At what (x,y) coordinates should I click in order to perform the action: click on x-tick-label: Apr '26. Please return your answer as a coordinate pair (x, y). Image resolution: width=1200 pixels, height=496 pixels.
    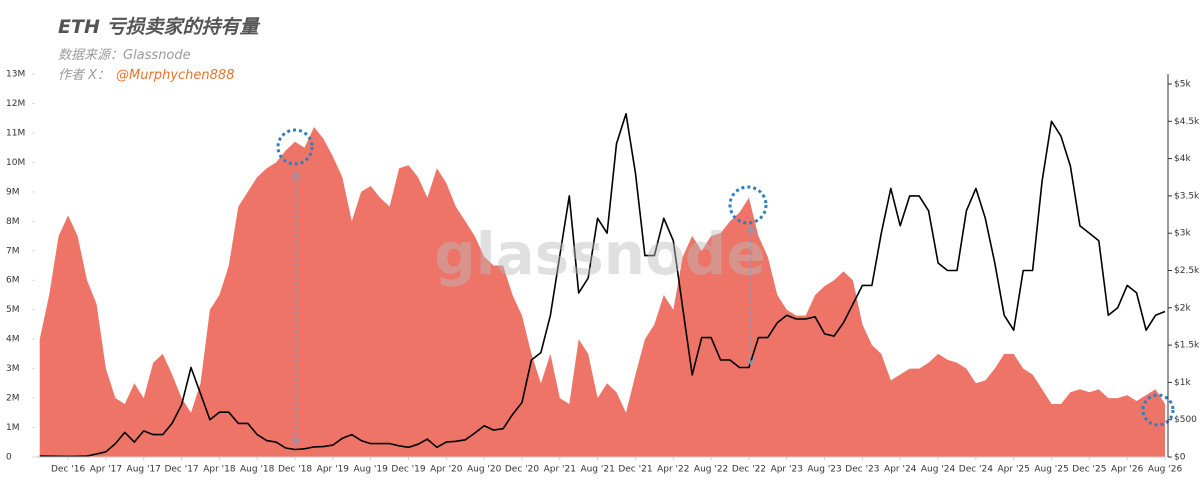
    Looking at the image, I should click on (1127, 470).